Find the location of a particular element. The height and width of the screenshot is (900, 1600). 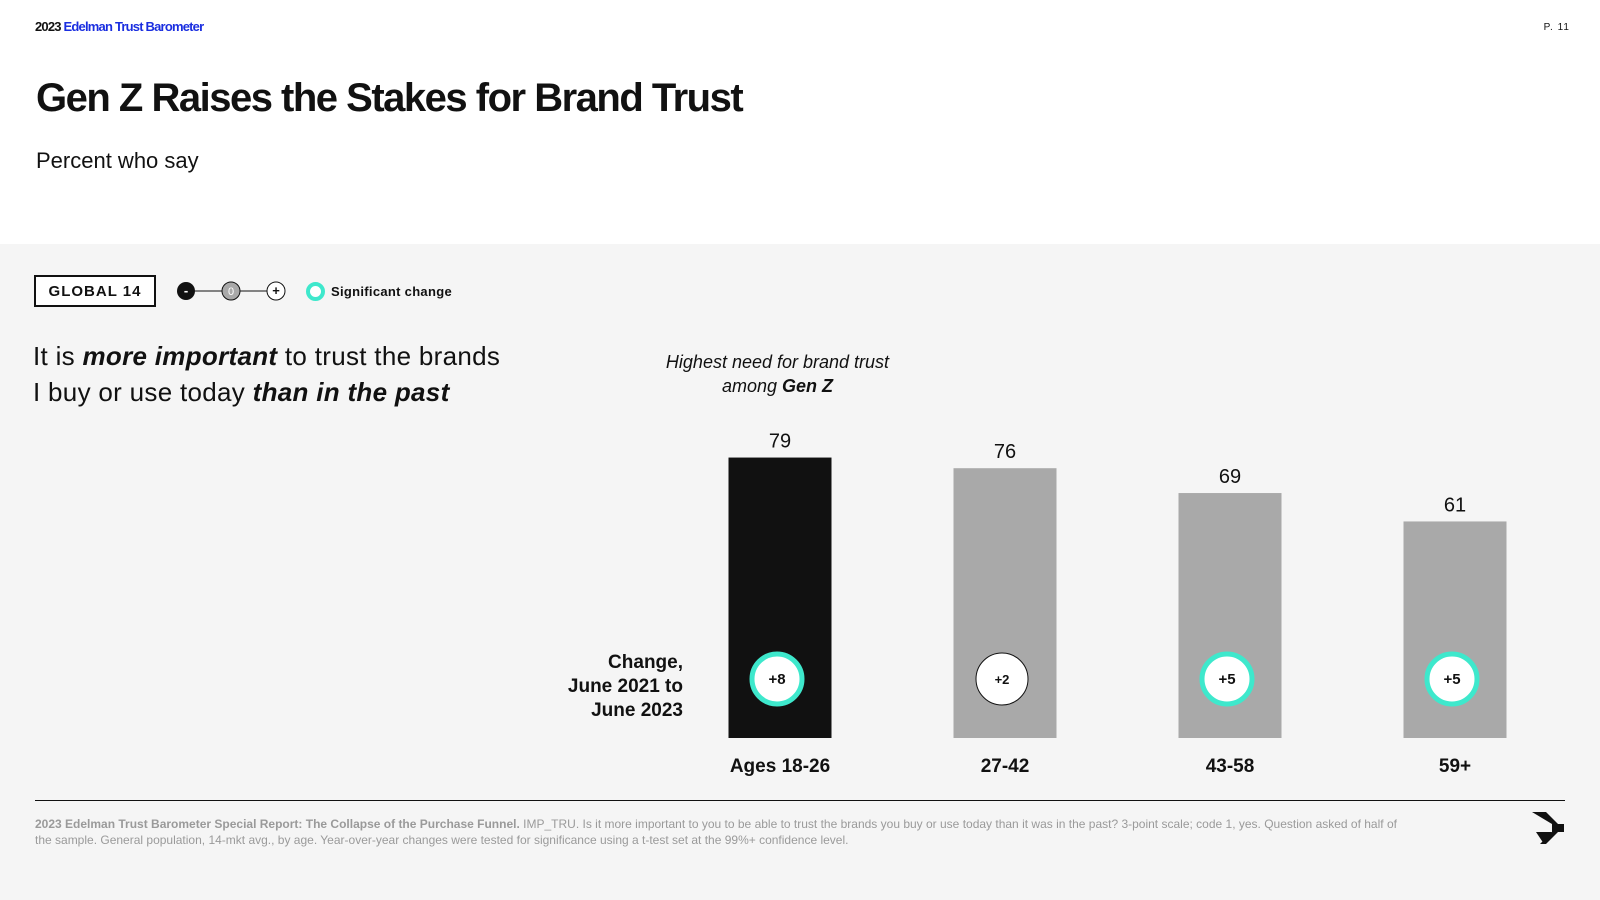

plus-label: + is located at coordinates (276, 290).